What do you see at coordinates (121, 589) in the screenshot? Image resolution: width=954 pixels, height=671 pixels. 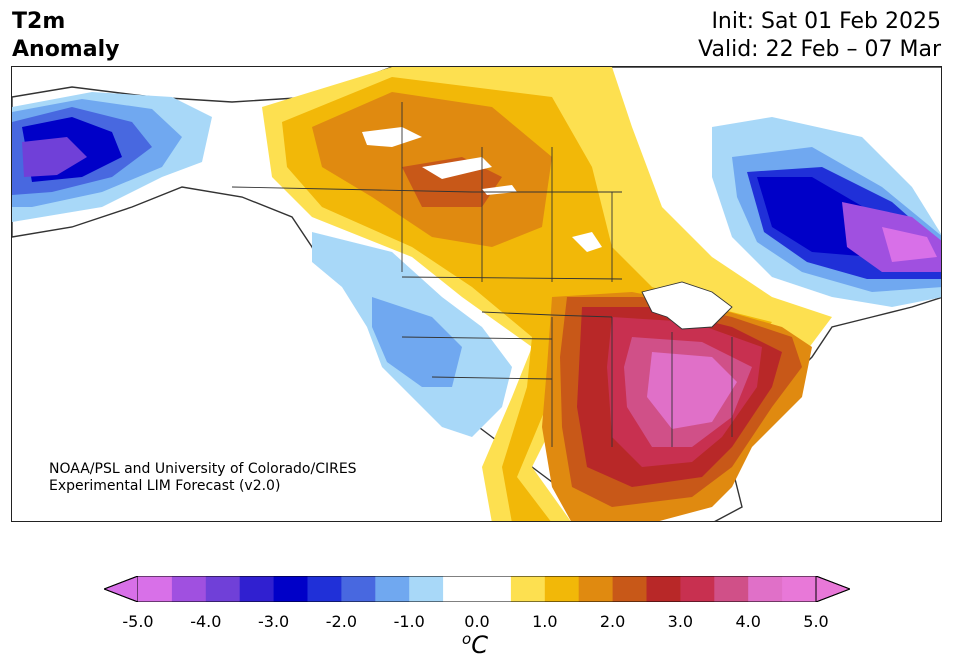 I see `colorbar-under-triangle` at bounding box center [121, 589].